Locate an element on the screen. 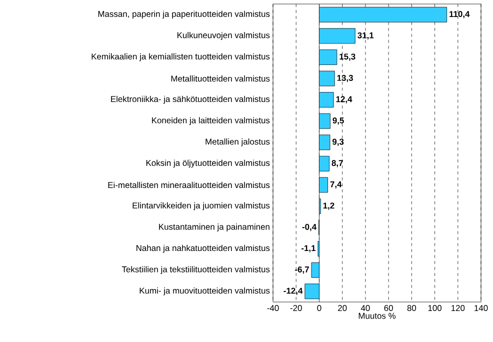 Image resolution: width=493 pixels, height=342 pixels. data-label: 9,5 is located at coordinates (338, 121).